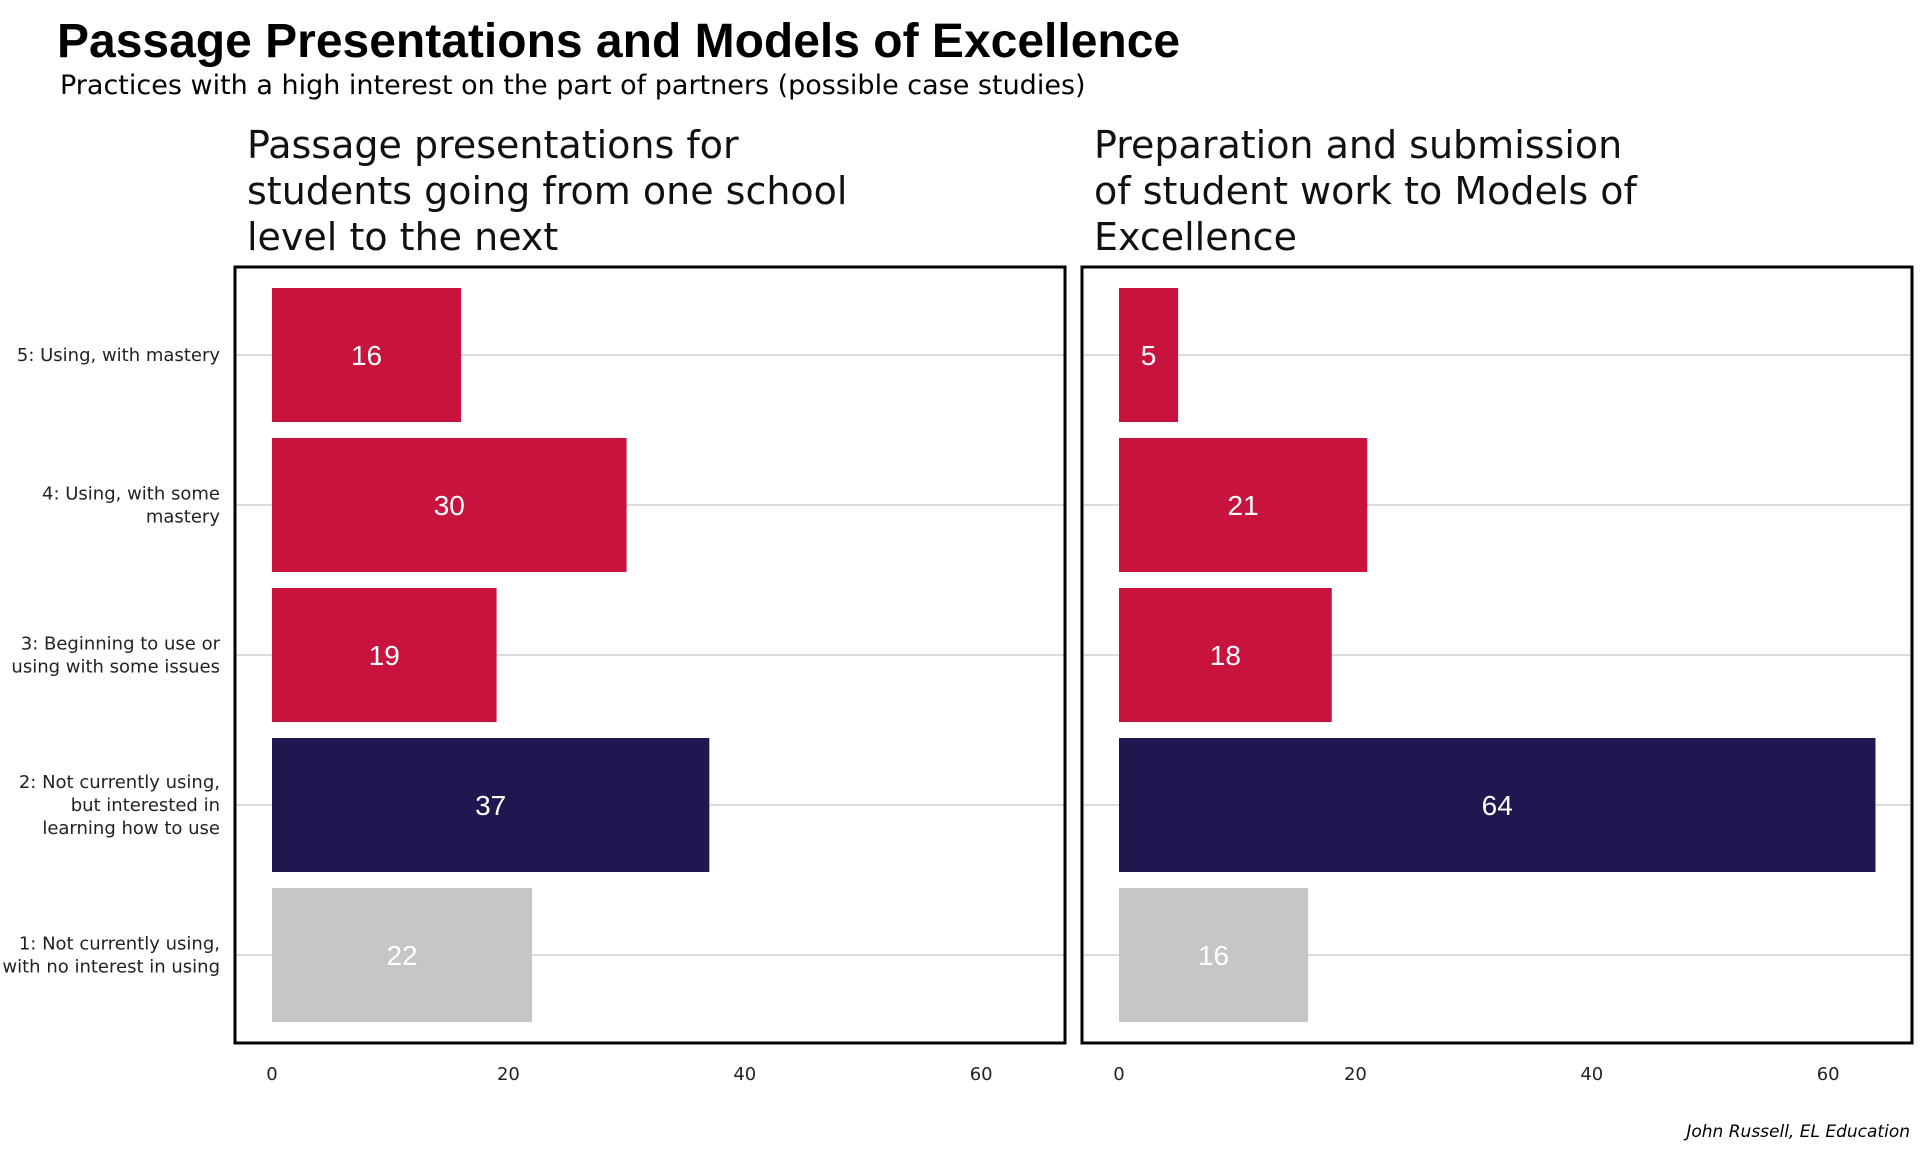  I want to click on category-label-line: mastery, so click(183, 517).